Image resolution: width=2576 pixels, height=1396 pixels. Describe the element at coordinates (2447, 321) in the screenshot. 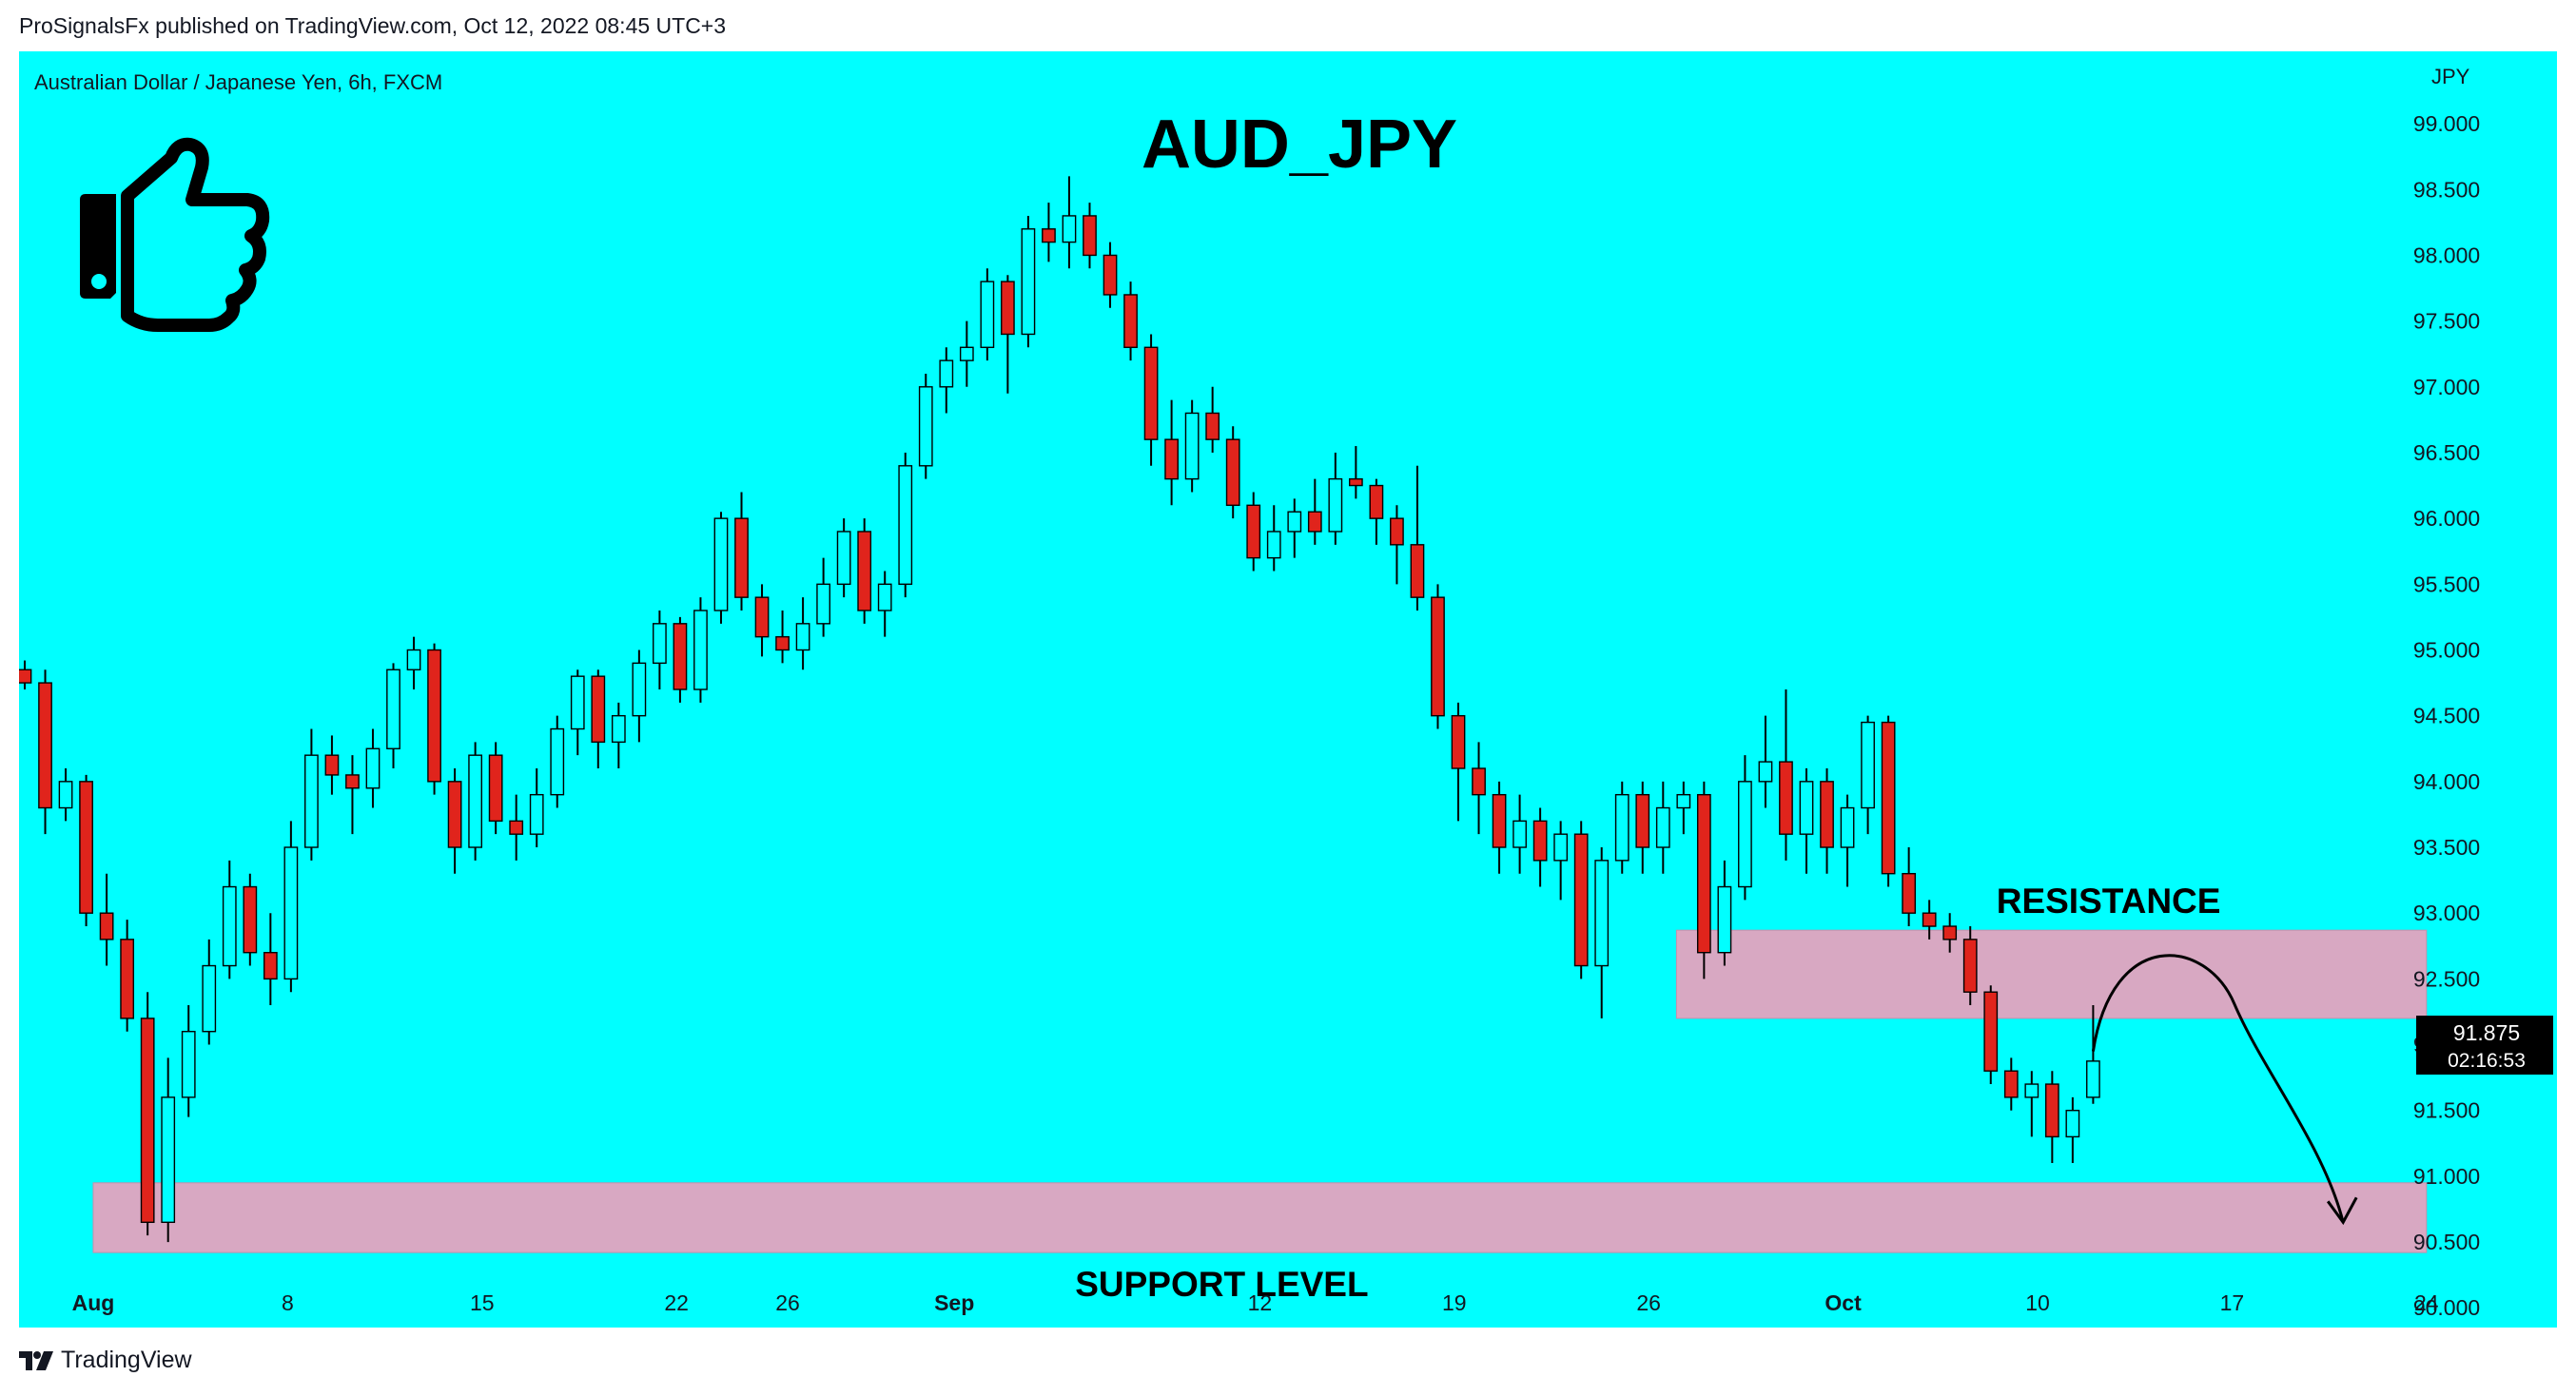

I see `y-tick-label: 97.500` at that location.